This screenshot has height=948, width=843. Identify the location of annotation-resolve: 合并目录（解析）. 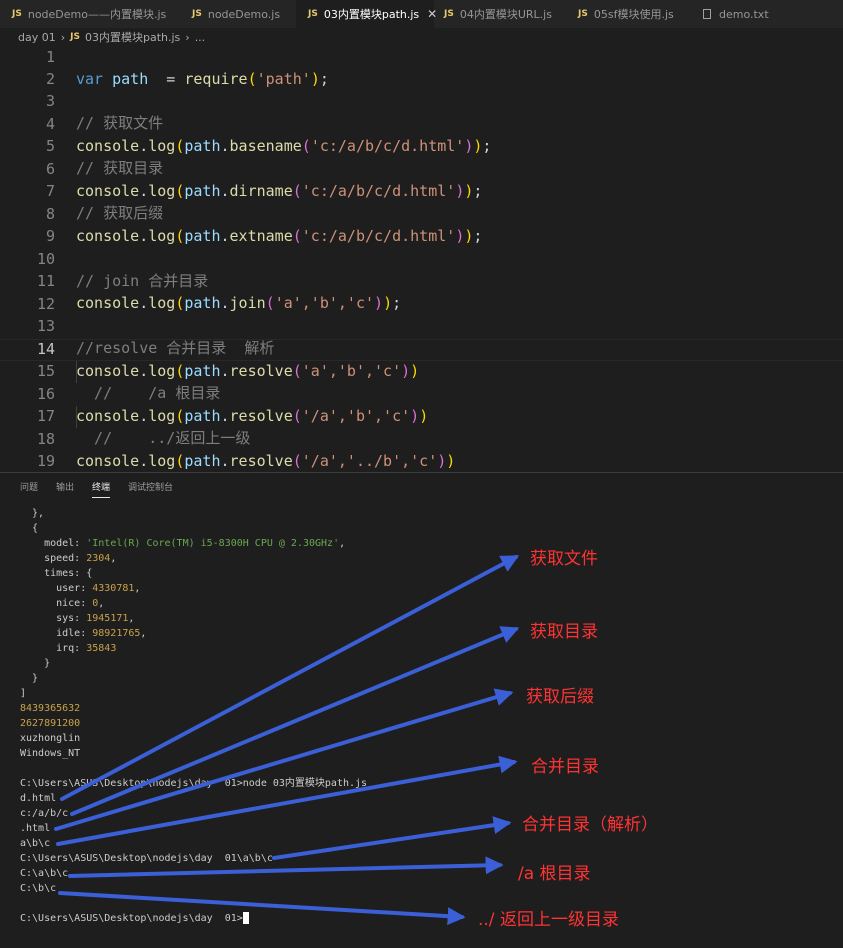
(590, 825).